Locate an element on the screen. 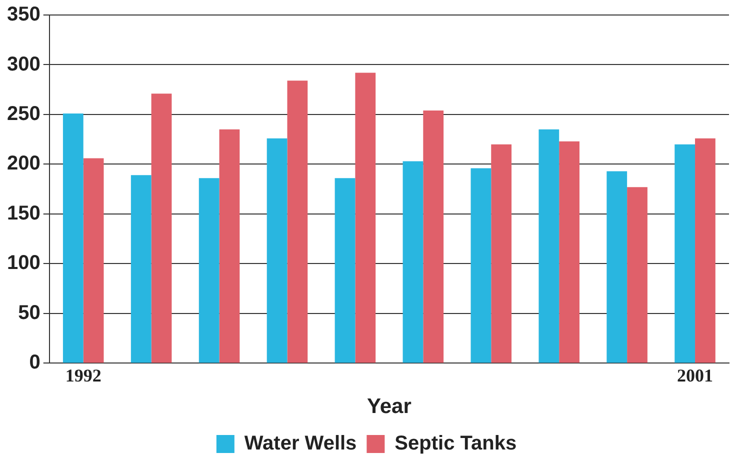 Image resolution: width=741 pixels, height=472 pixels. y-tick-label: 0 is located at coordinates (34, 363).